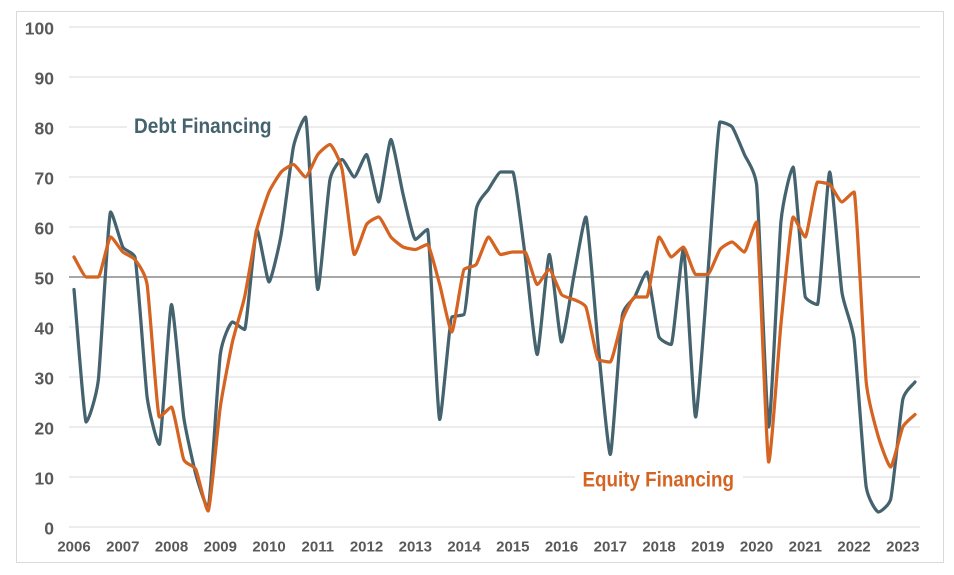  I want to click on svg-text: 100, so click(39, 29).